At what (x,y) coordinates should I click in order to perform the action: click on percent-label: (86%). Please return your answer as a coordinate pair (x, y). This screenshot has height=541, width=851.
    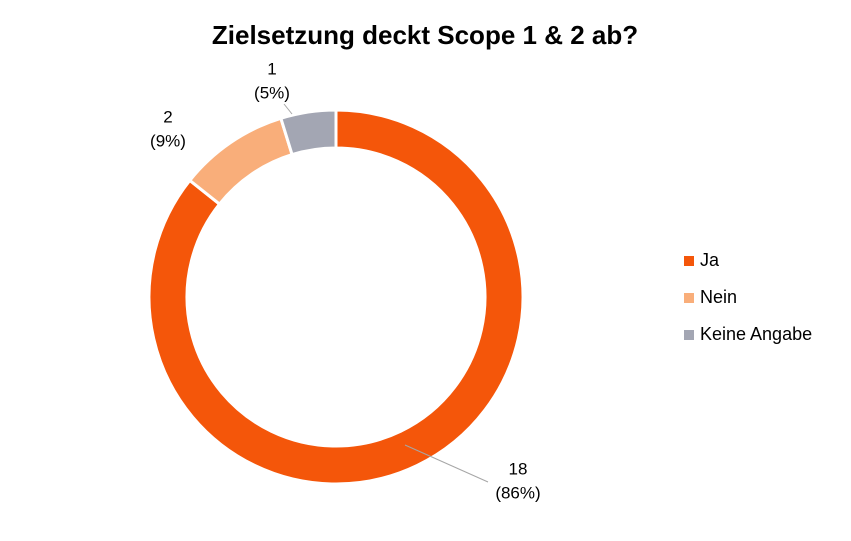
    Looking at the image, I should click on (517, 492).